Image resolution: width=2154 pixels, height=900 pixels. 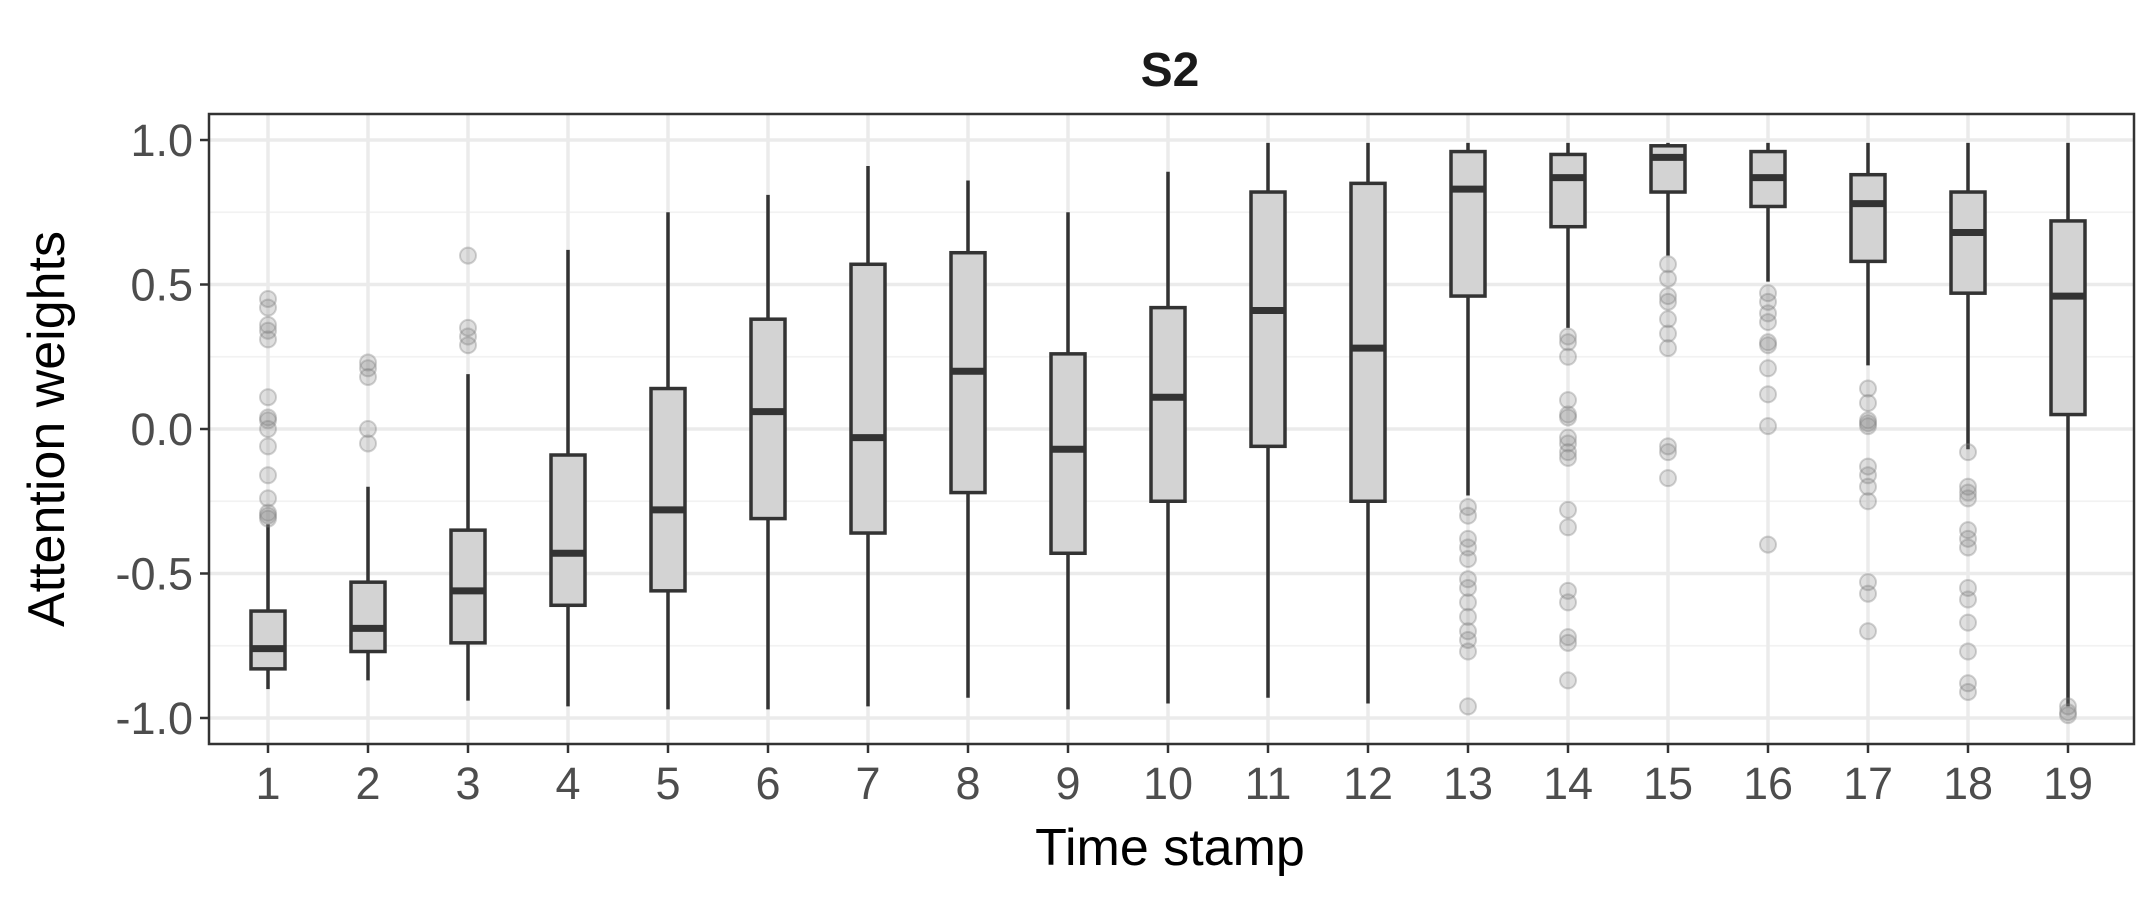 I want to click on x-tick-label: 16, so click(x=1768, y=783).